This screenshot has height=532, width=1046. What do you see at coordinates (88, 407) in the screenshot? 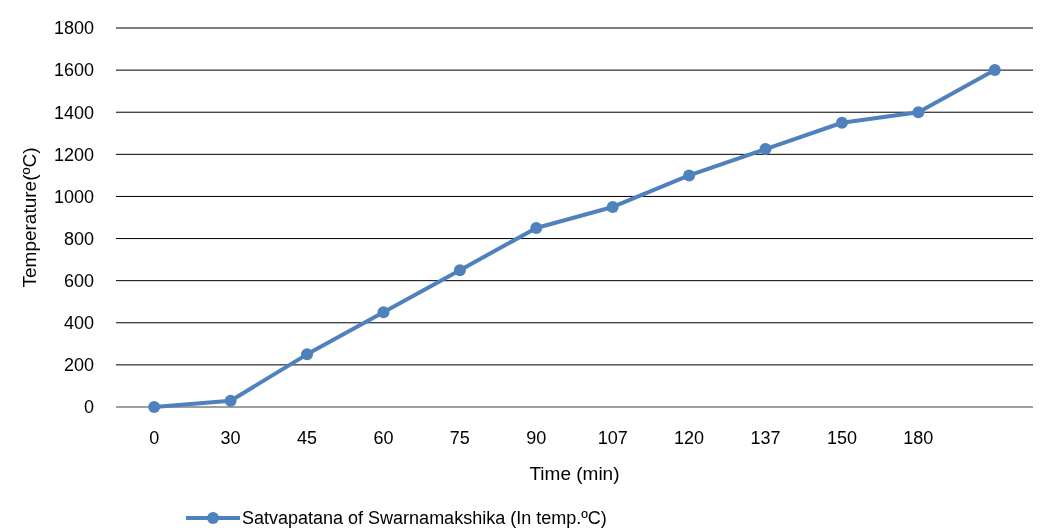
I see `y-tick-label: 0` at bounding box center [88, 407].